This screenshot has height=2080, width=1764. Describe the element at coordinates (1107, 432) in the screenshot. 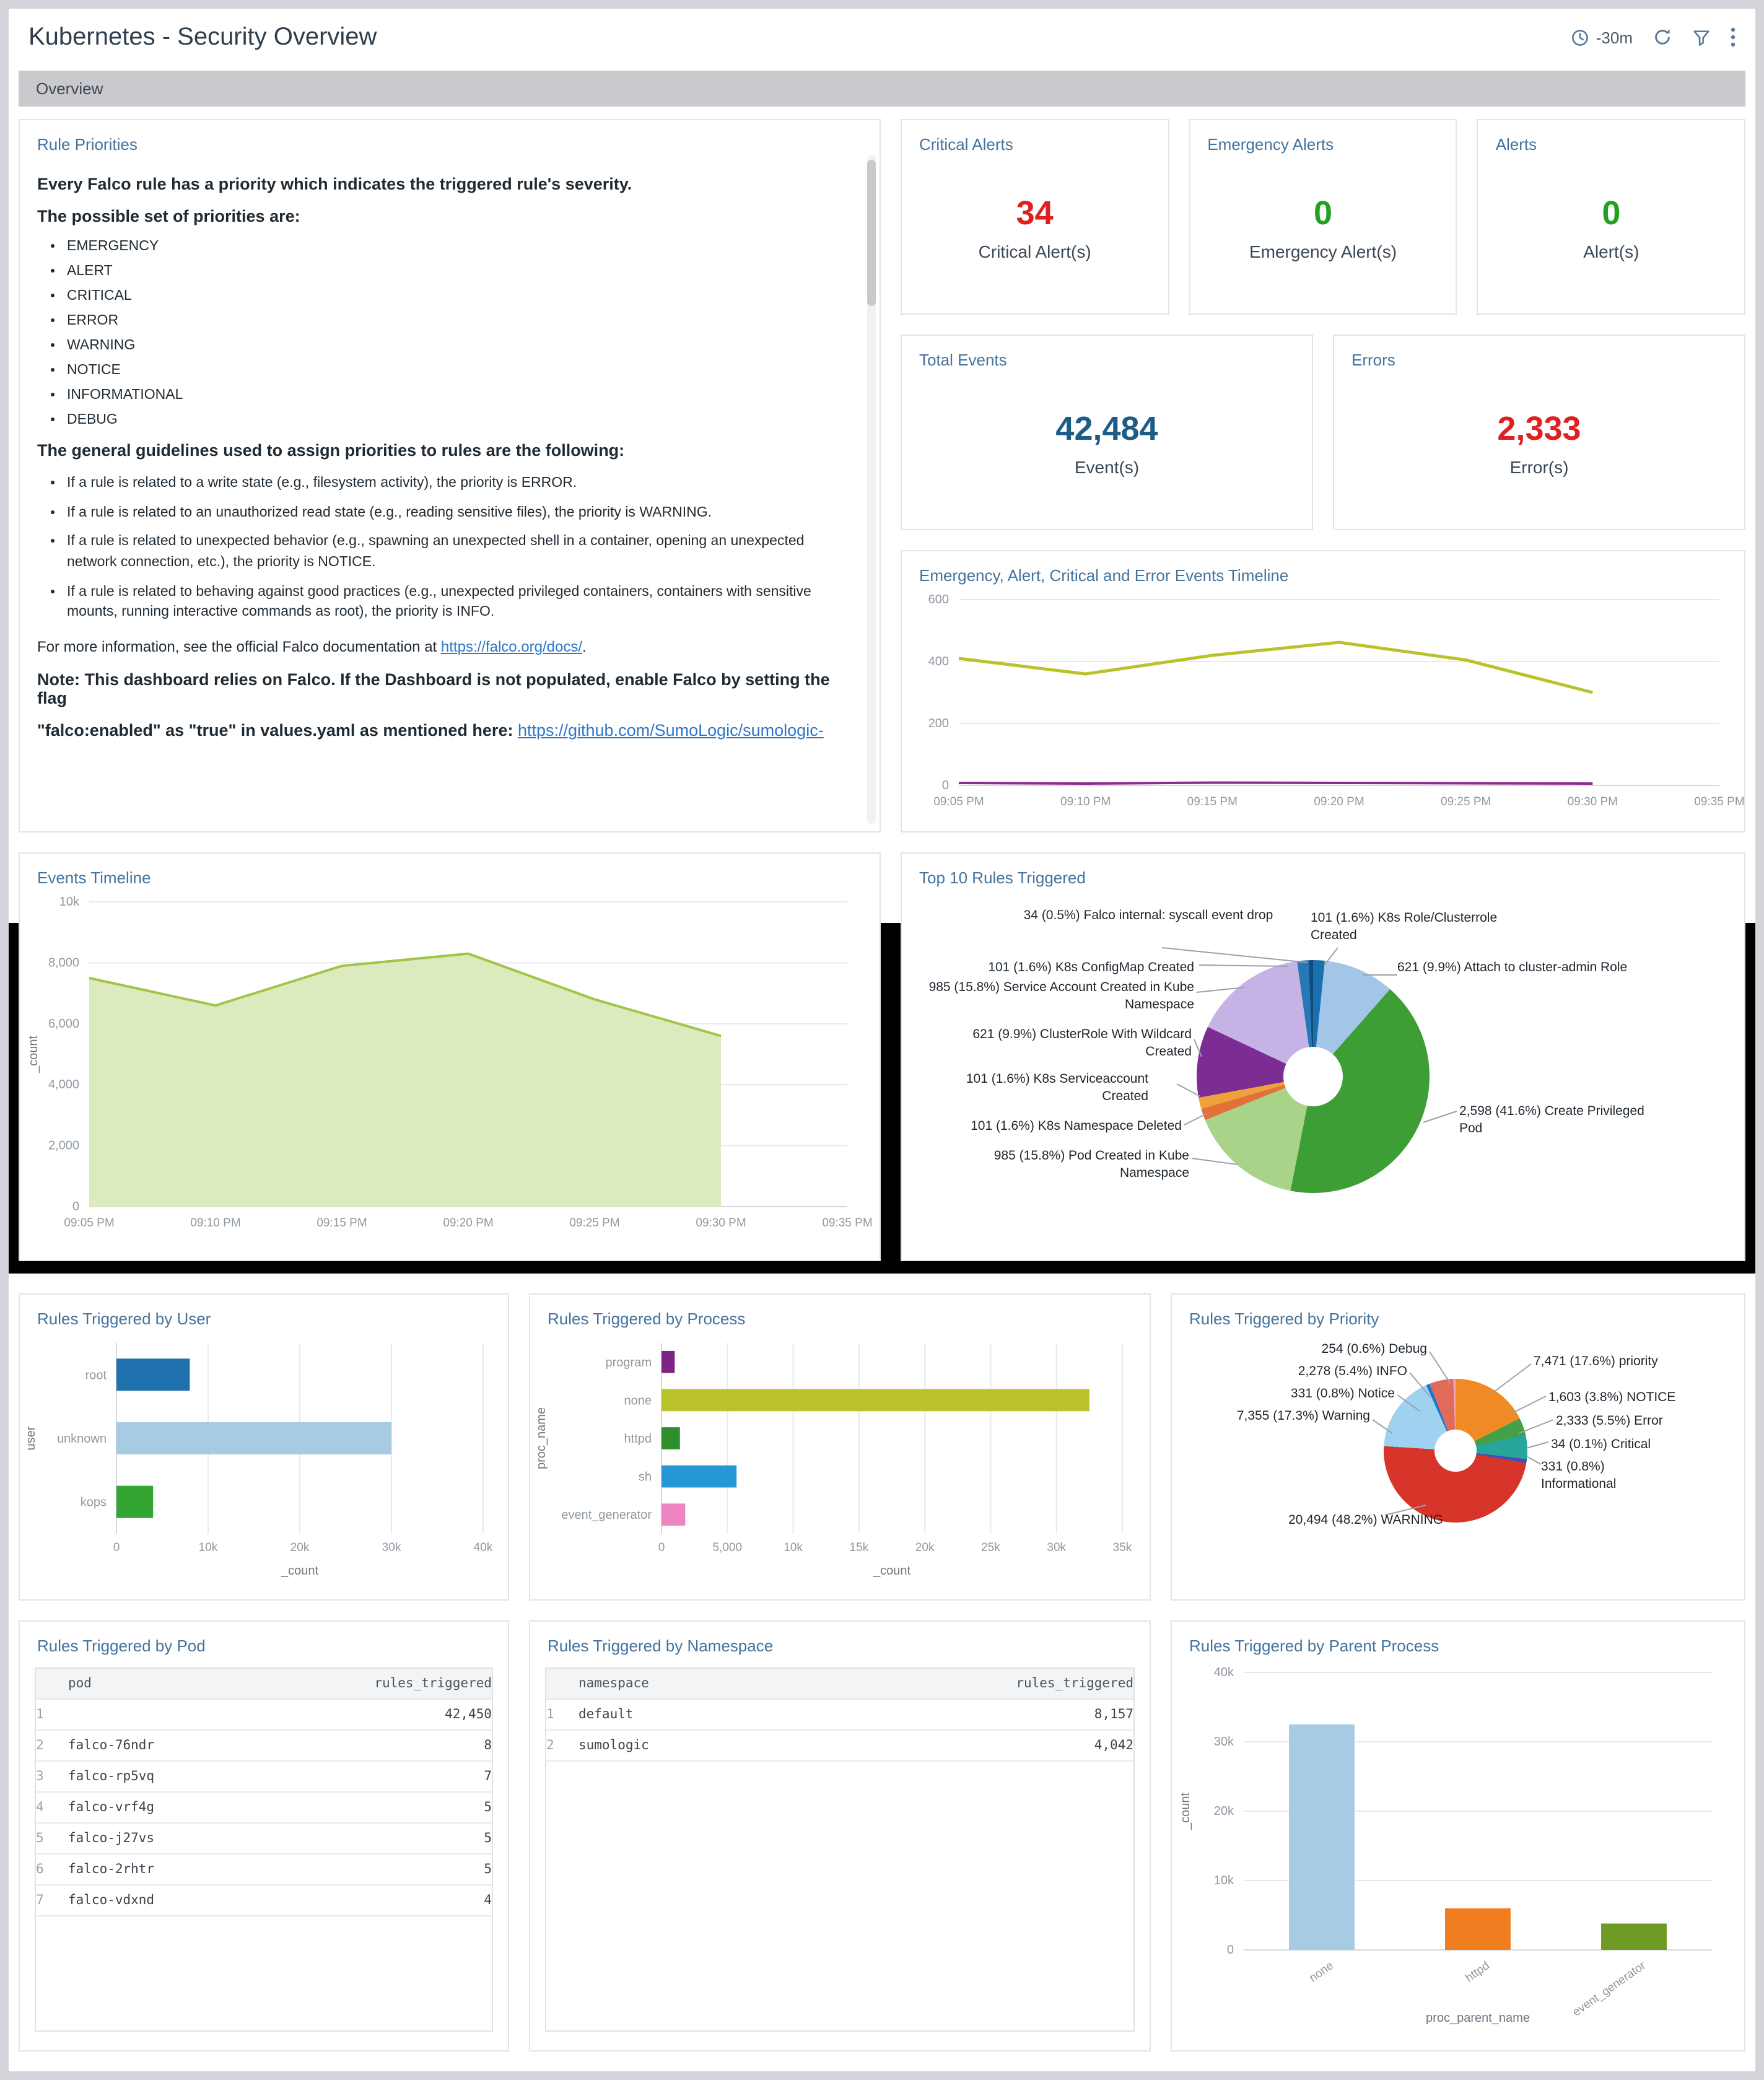

I see `kpi-total-events: Total Events 42,484 Event(s)` at that location.